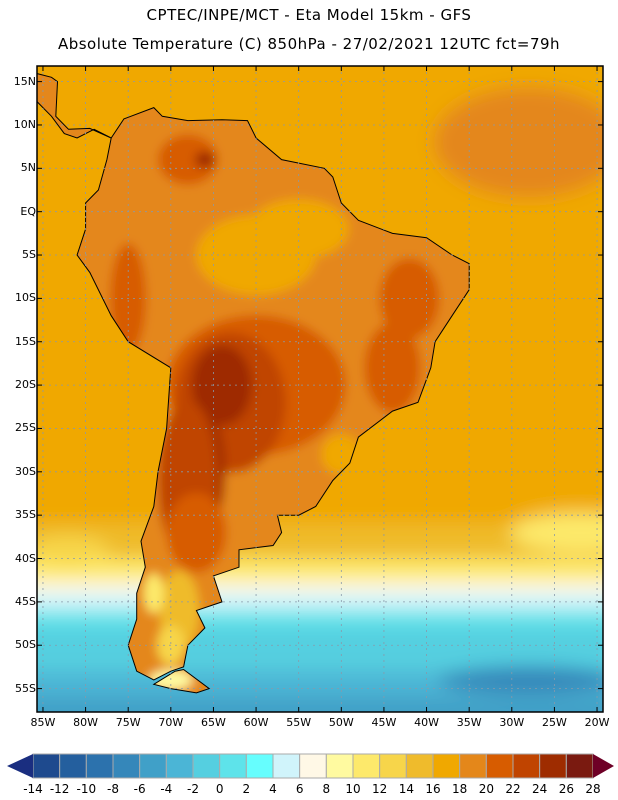 The image size is (618, 800). I want to click on colorbar-label: 20, so click(486, 789).